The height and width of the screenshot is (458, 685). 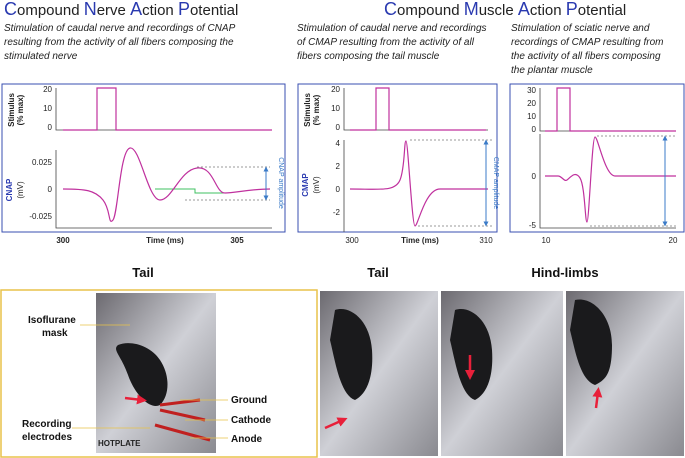 What do you see at coordinates (52, 320) in the screenshot?
I see `photo-label: Isoflurane` at bounding box center [52, 320].